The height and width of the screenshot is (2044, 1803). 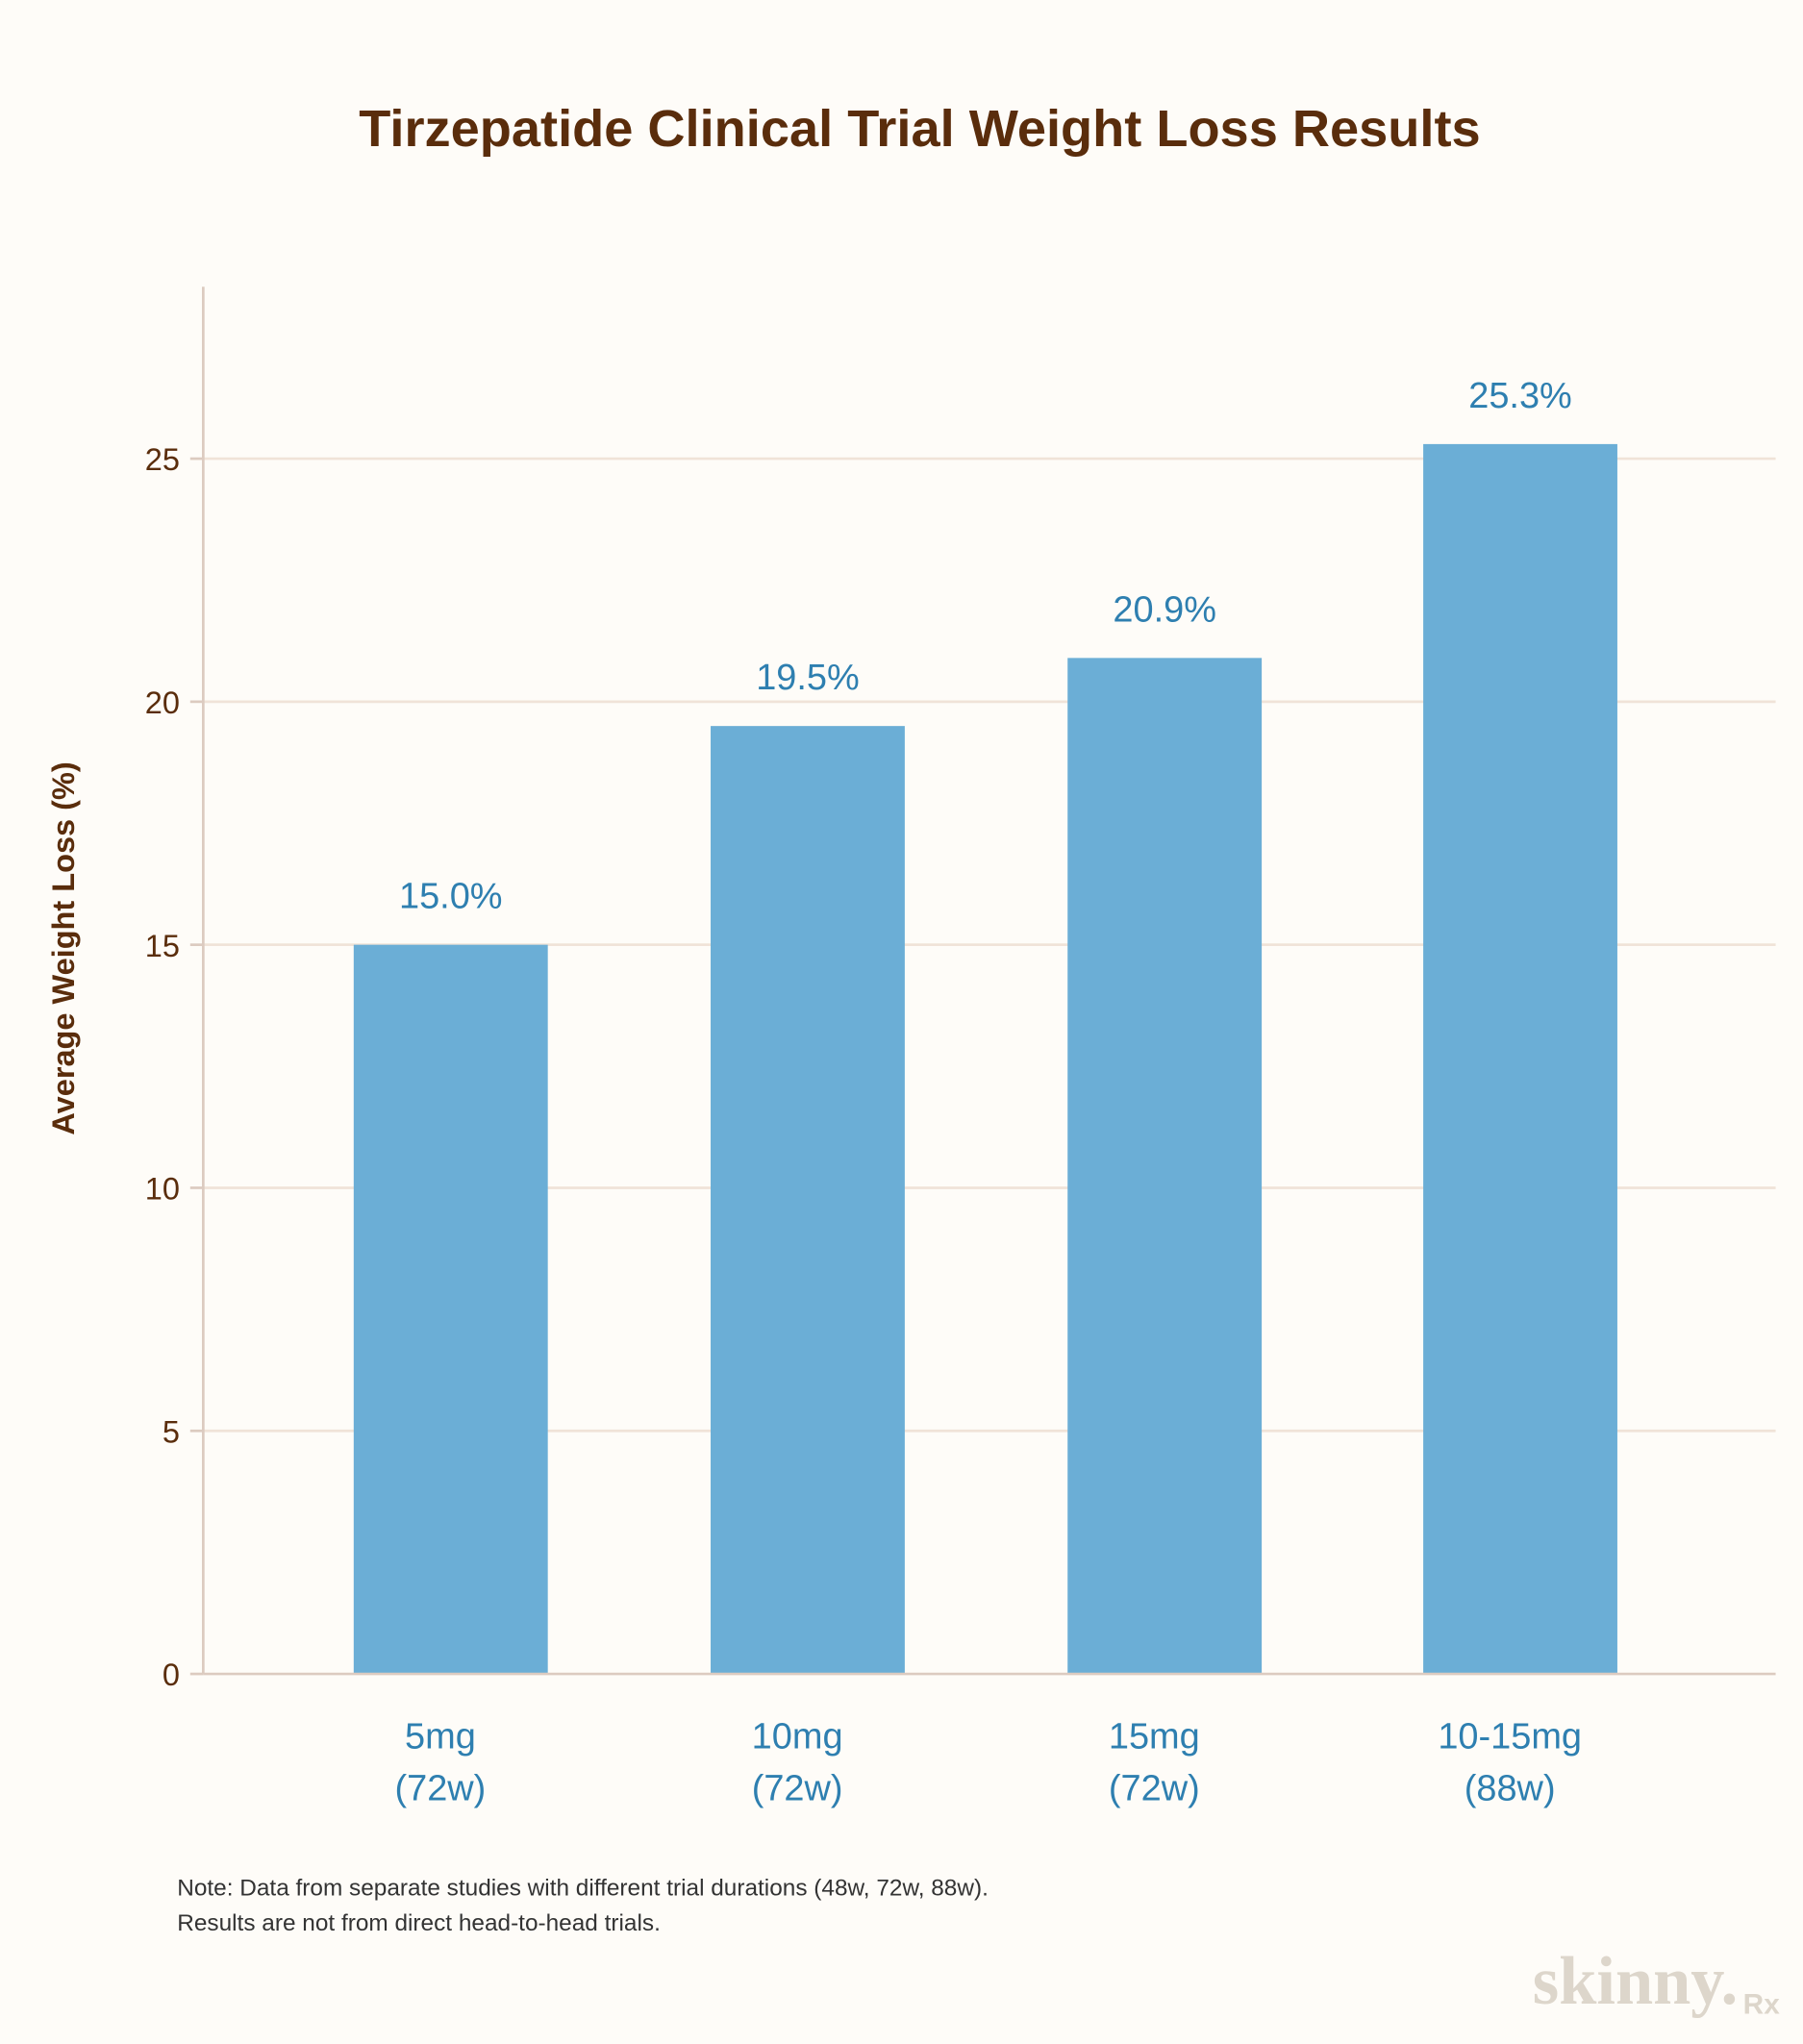 I want to click on y-tick-label: 10, so click(x=162, y=1189).